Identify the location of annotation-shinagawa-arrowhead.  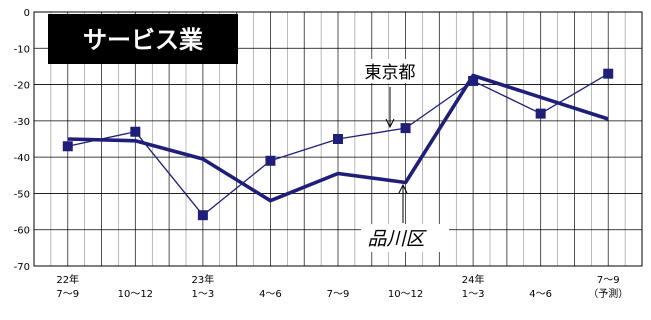
(403, 188).